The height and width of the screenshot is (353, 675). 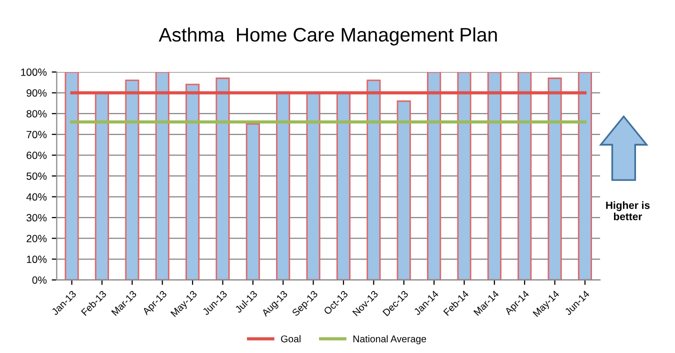 I want to click on y-tick-label: 90%, so click(x=36, y=93).